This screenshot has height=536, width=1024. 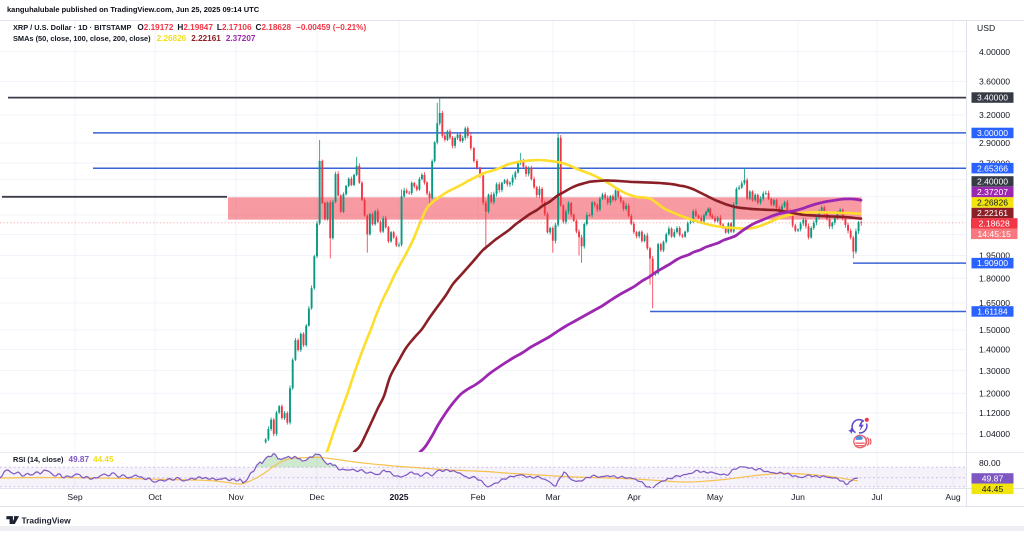 What do you see at coordinates (994, 143) in the screenshot?
I see `svg-text: 2.90000` at bounding box center [994, 143].